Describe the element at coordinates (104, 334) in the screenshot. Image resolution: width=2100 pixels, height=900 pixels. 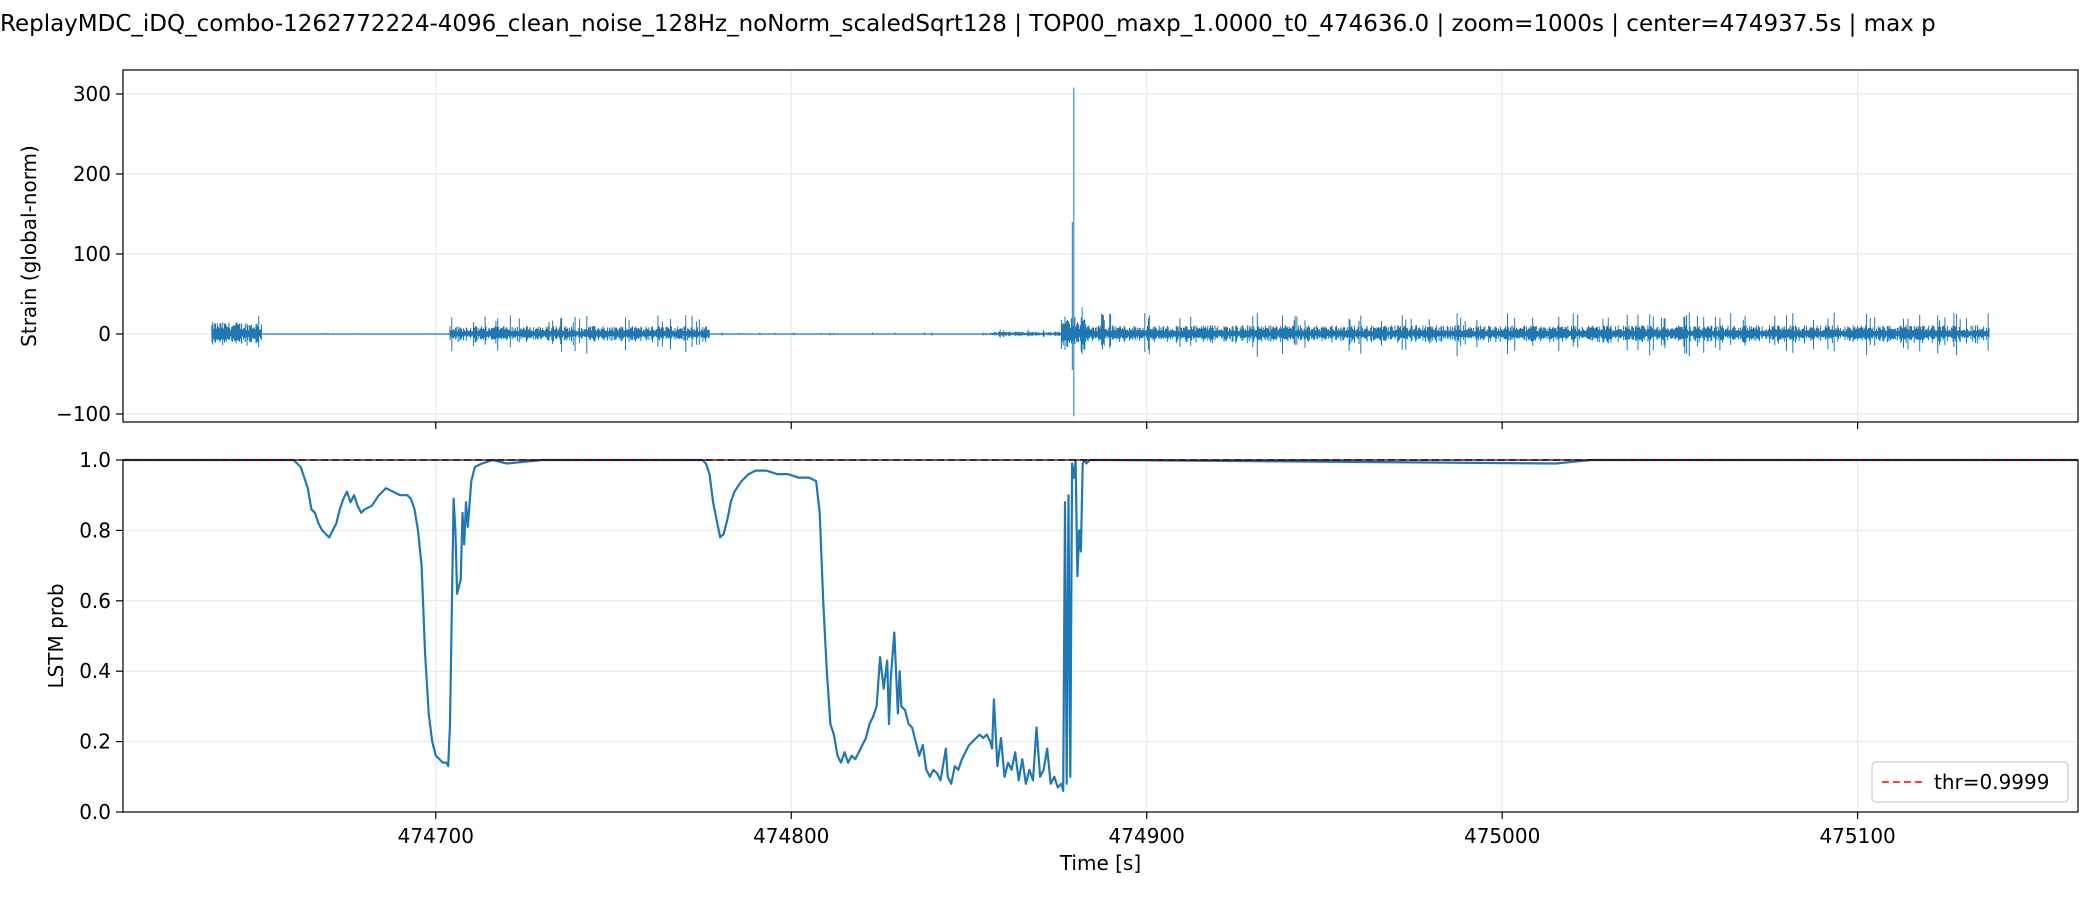
I see `strain-y-tick-label: 0` at that location.